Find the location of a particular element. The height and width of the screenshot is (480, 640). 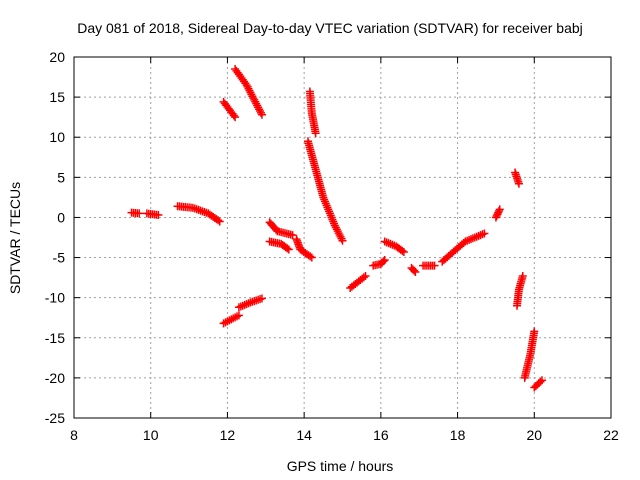

x-axis-label: GPS time / hours is located at coordinates (340, 466).